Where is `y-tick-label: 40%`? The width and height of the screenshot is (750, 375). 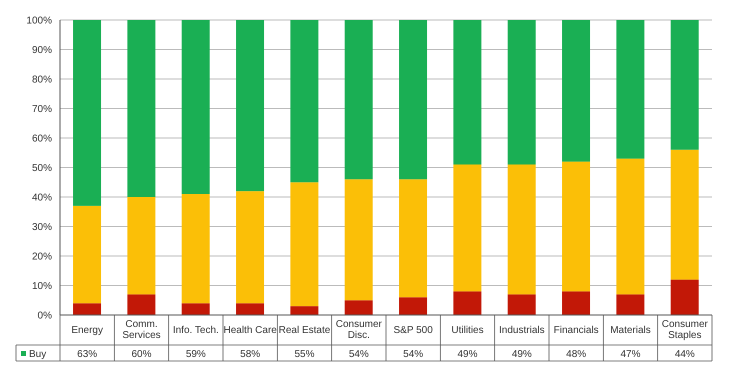 y-tick-label: 40% is located at coordinates (42, 198).